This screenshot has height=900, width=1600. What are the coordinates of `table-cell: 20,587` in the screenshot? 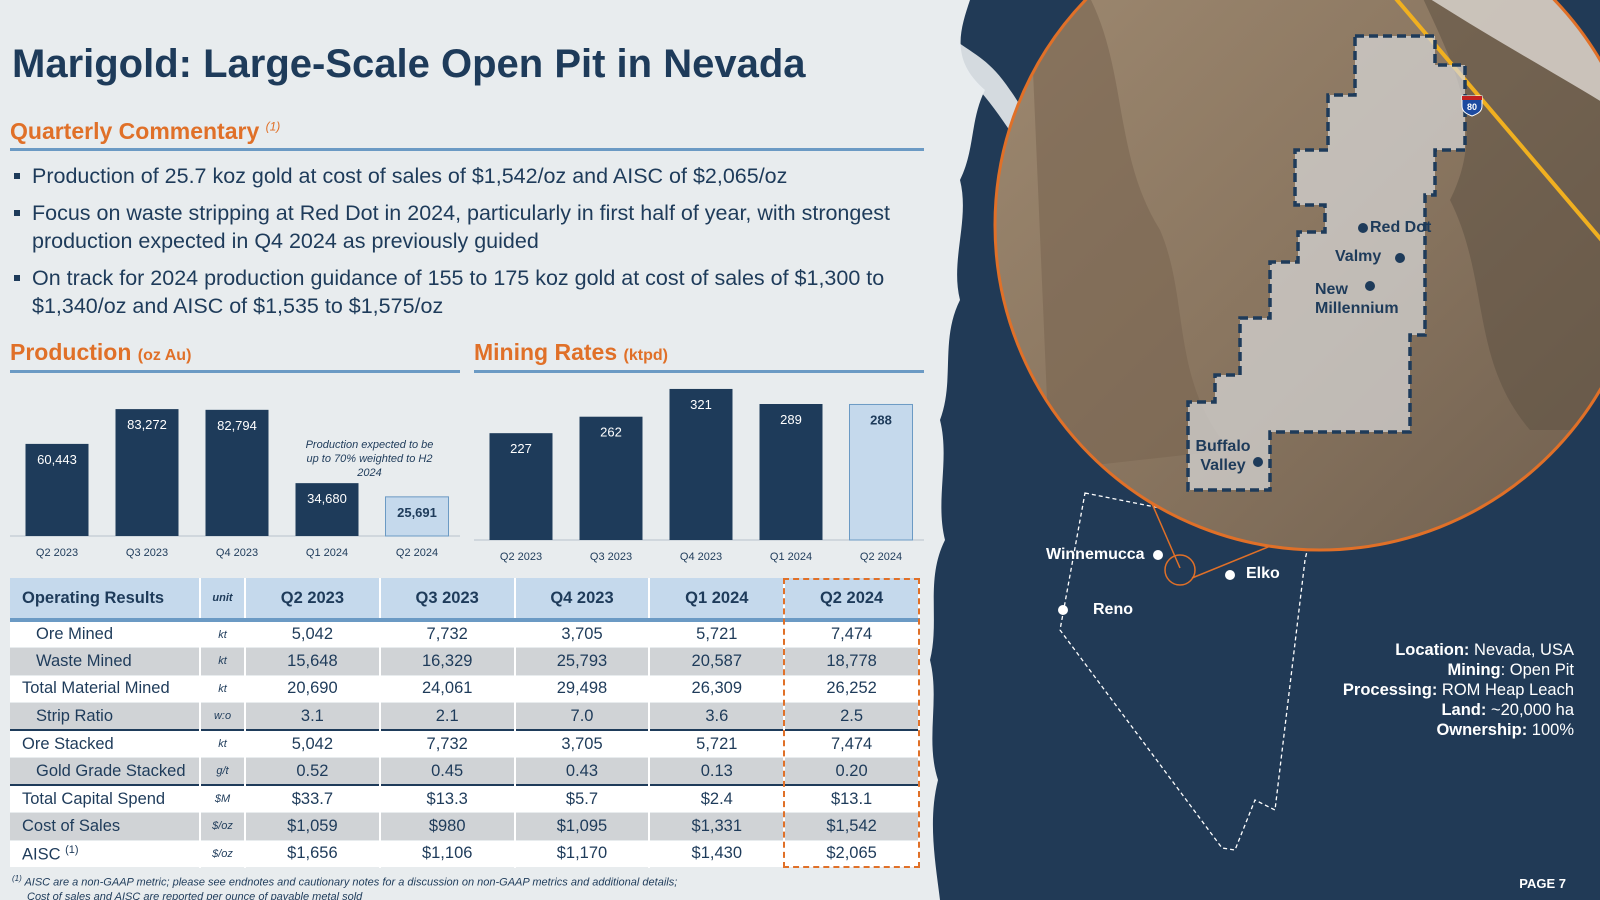 It's located at (717, 661).